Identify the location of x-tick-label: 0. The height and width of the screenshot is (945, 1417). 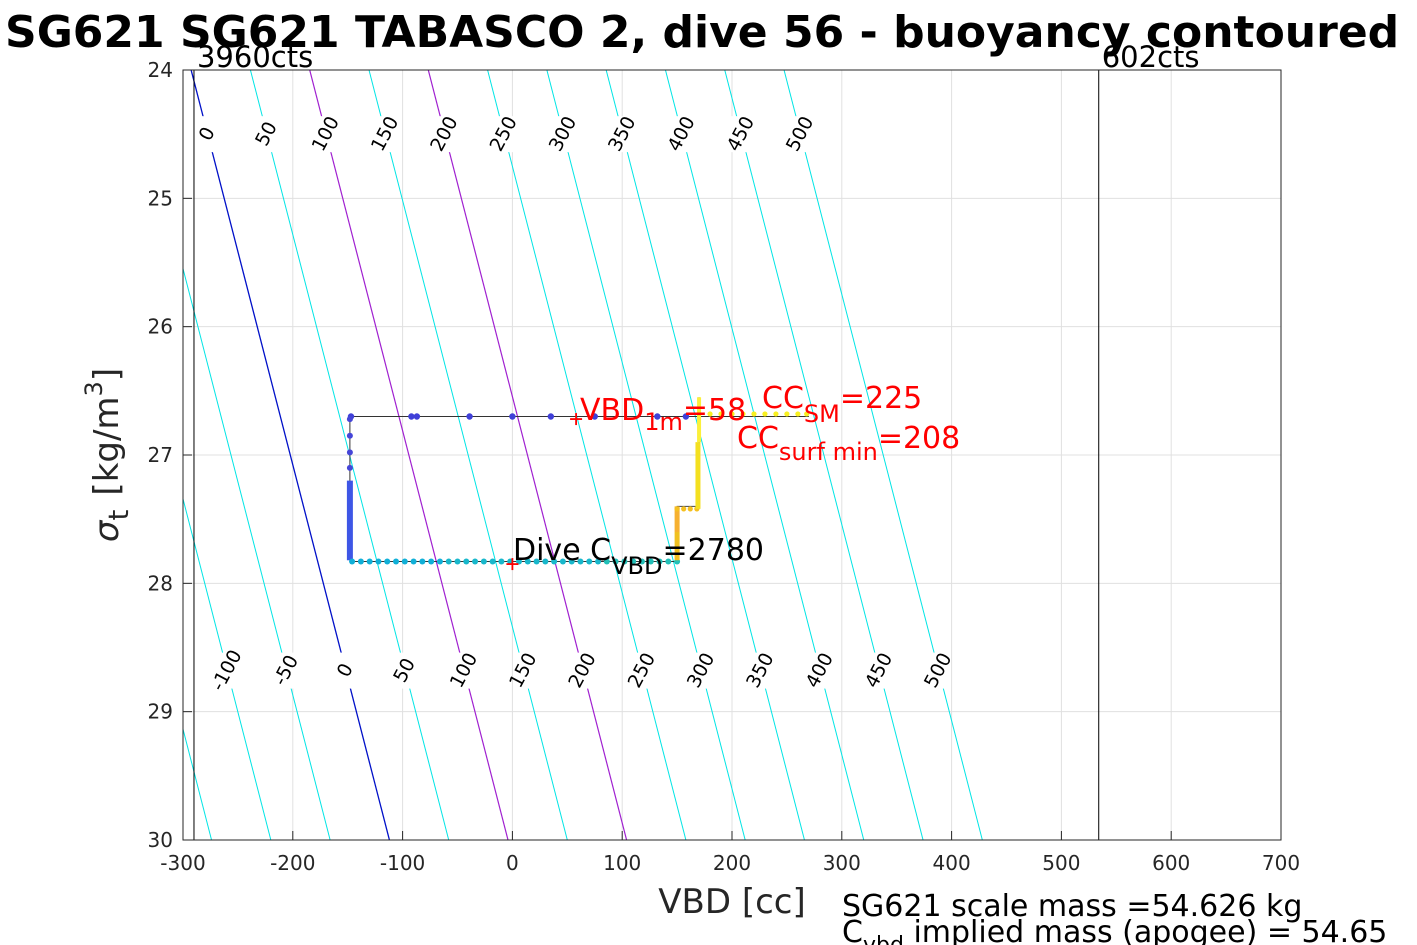
(512, 863).